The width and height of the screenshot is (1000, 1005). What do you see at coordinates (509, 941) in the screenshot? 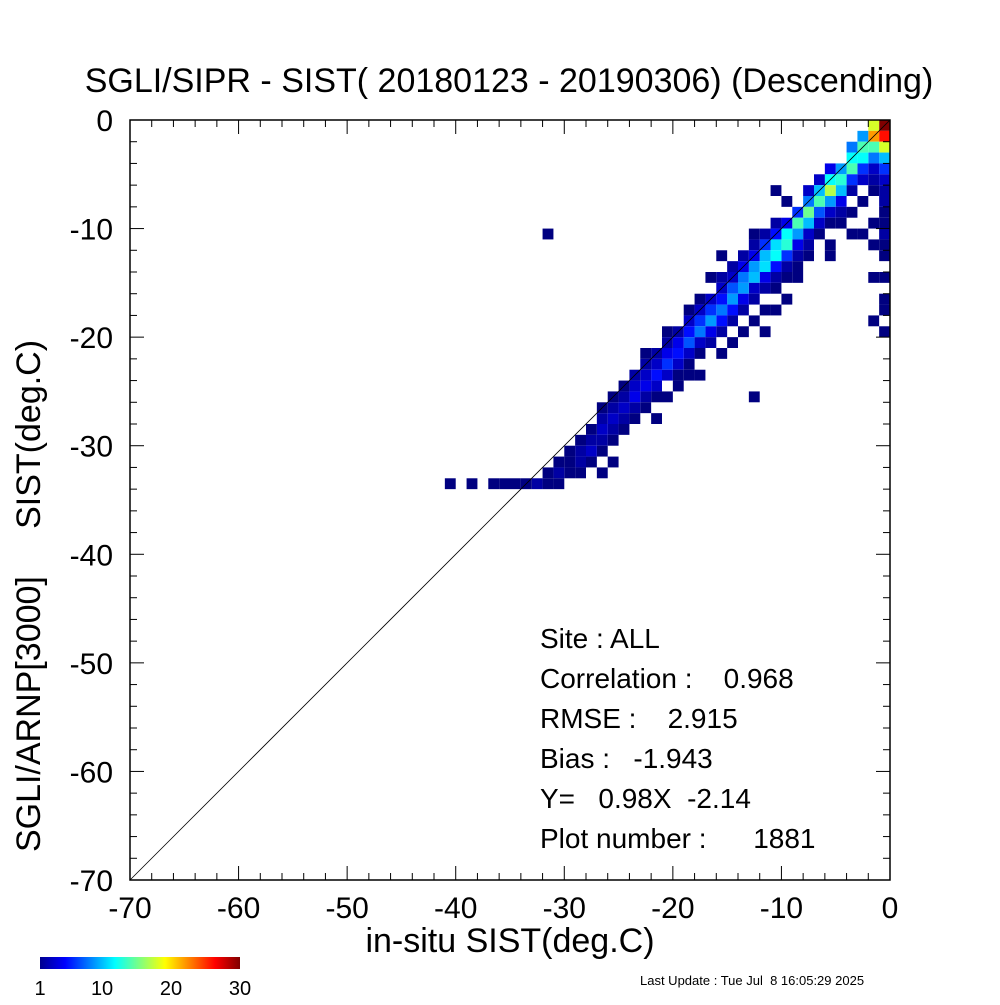
I see `x-axis-label: in-situ SIST(deg.C)` at bounding box center [509, 941].